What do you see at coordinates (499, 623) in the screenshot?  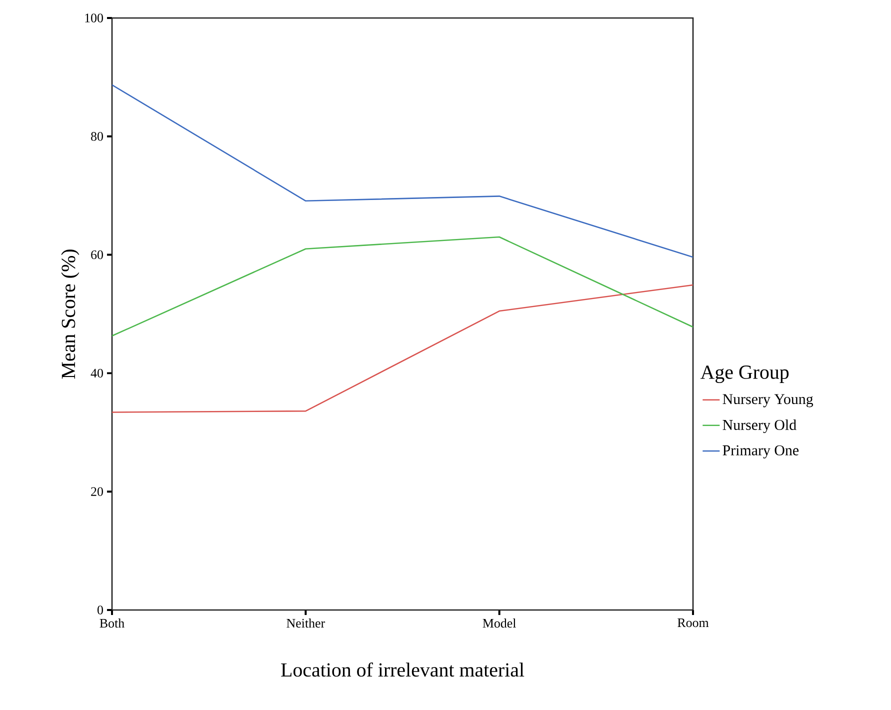 I see `x-tick-label: Model` at bounding box center [499, 623].